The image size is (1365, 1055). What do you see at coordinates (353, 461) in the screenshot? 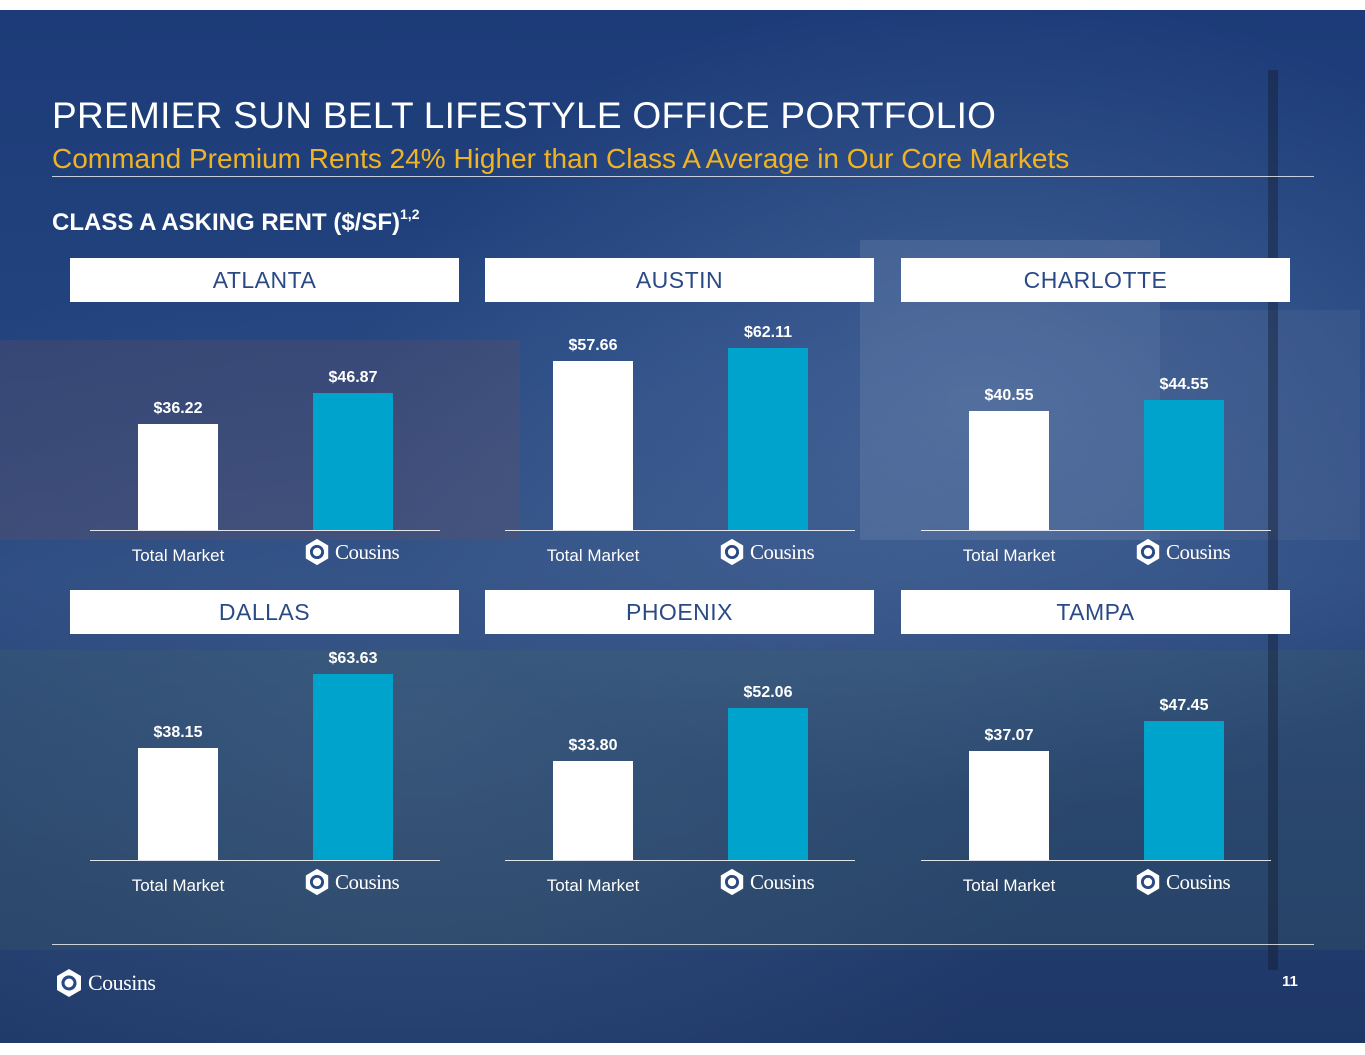
I see `cousins-bar-atlanta` at bounding box center [353, 461].